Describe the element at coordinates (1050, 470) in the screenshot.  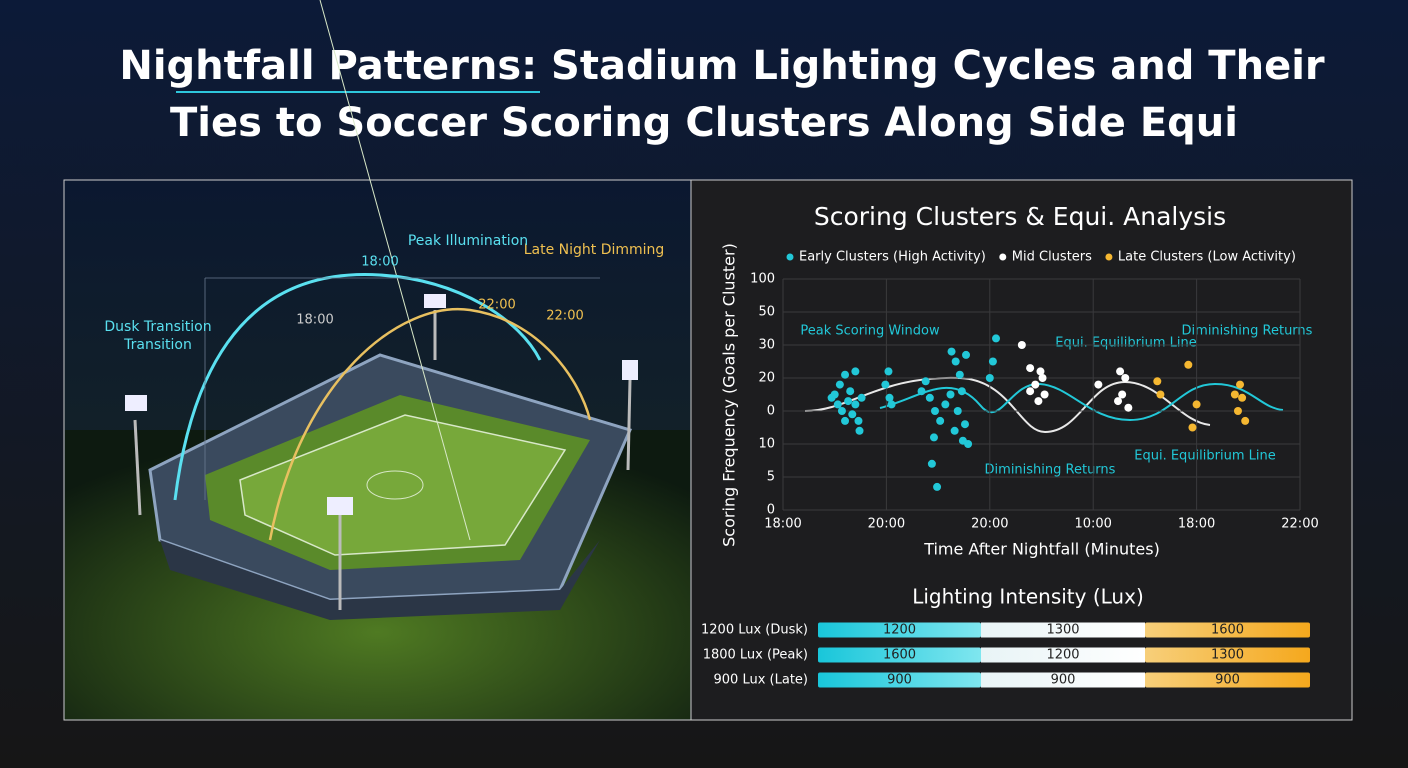
I see `annotation: Diminishing Returns` at that location.